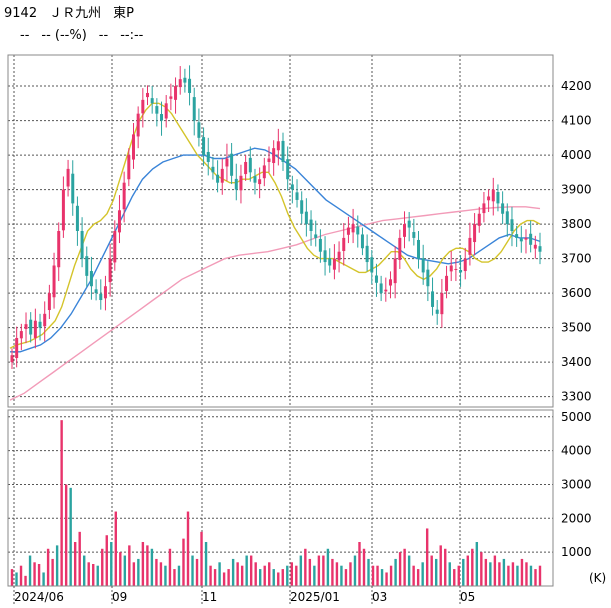 The image size is (611, 608). Describe the element at coordinates (576, 241) in the screenshot. I see `price-axis-labels: 3300 3400 3500 3600 3700 3800 3900 4000 4100 4200` at that location.